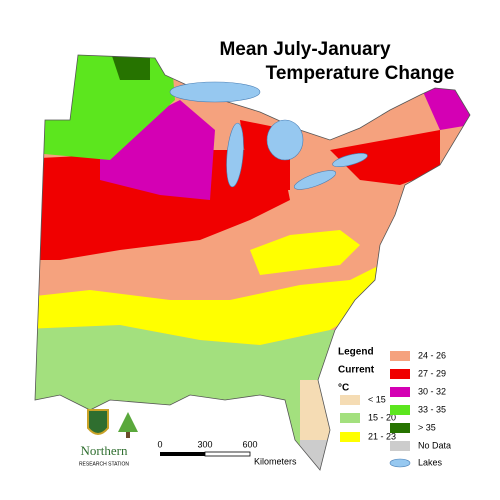 The width and height of the screenshot is (500, 500). What do you see at coordinates (356, 352) in the screenshot?
I see `legend-title: Legend` at bounding box center [356, 352].